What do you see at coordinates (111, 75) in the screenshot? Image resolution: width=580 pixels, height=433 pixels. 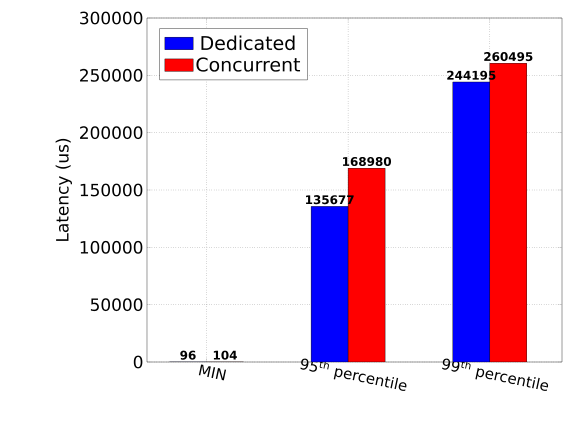 I see `y-tick-label: 250000` at bounding box center [111, 75].